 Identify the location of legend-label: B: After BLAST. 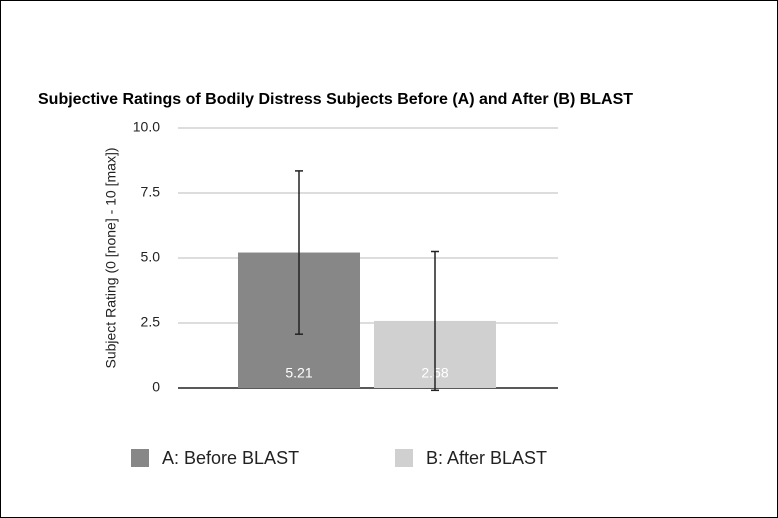
(486, 458).